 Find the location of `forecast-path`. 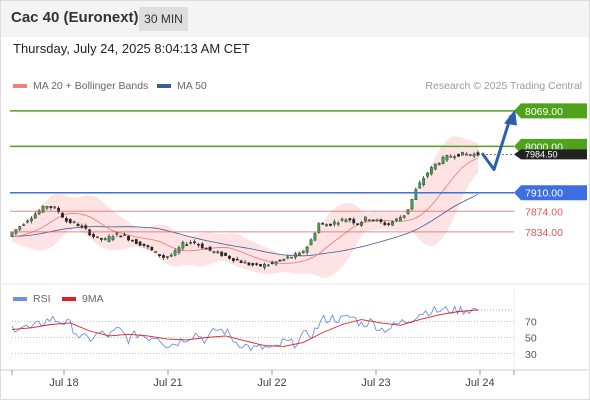

forecast-path is located at coordinates (496, 143).